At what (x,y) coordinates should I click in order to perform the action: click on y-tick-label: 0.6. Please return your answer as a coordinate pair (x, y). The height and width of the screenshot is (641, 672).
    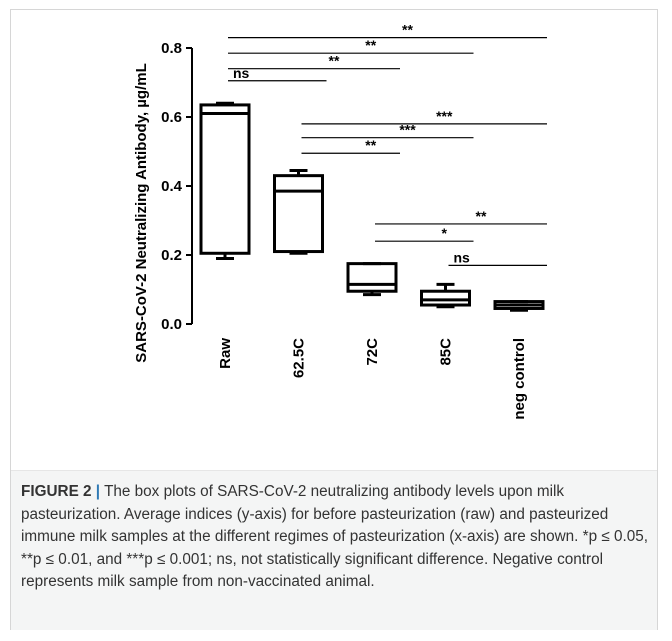
    Looking at the image, I should click on (171, 117).